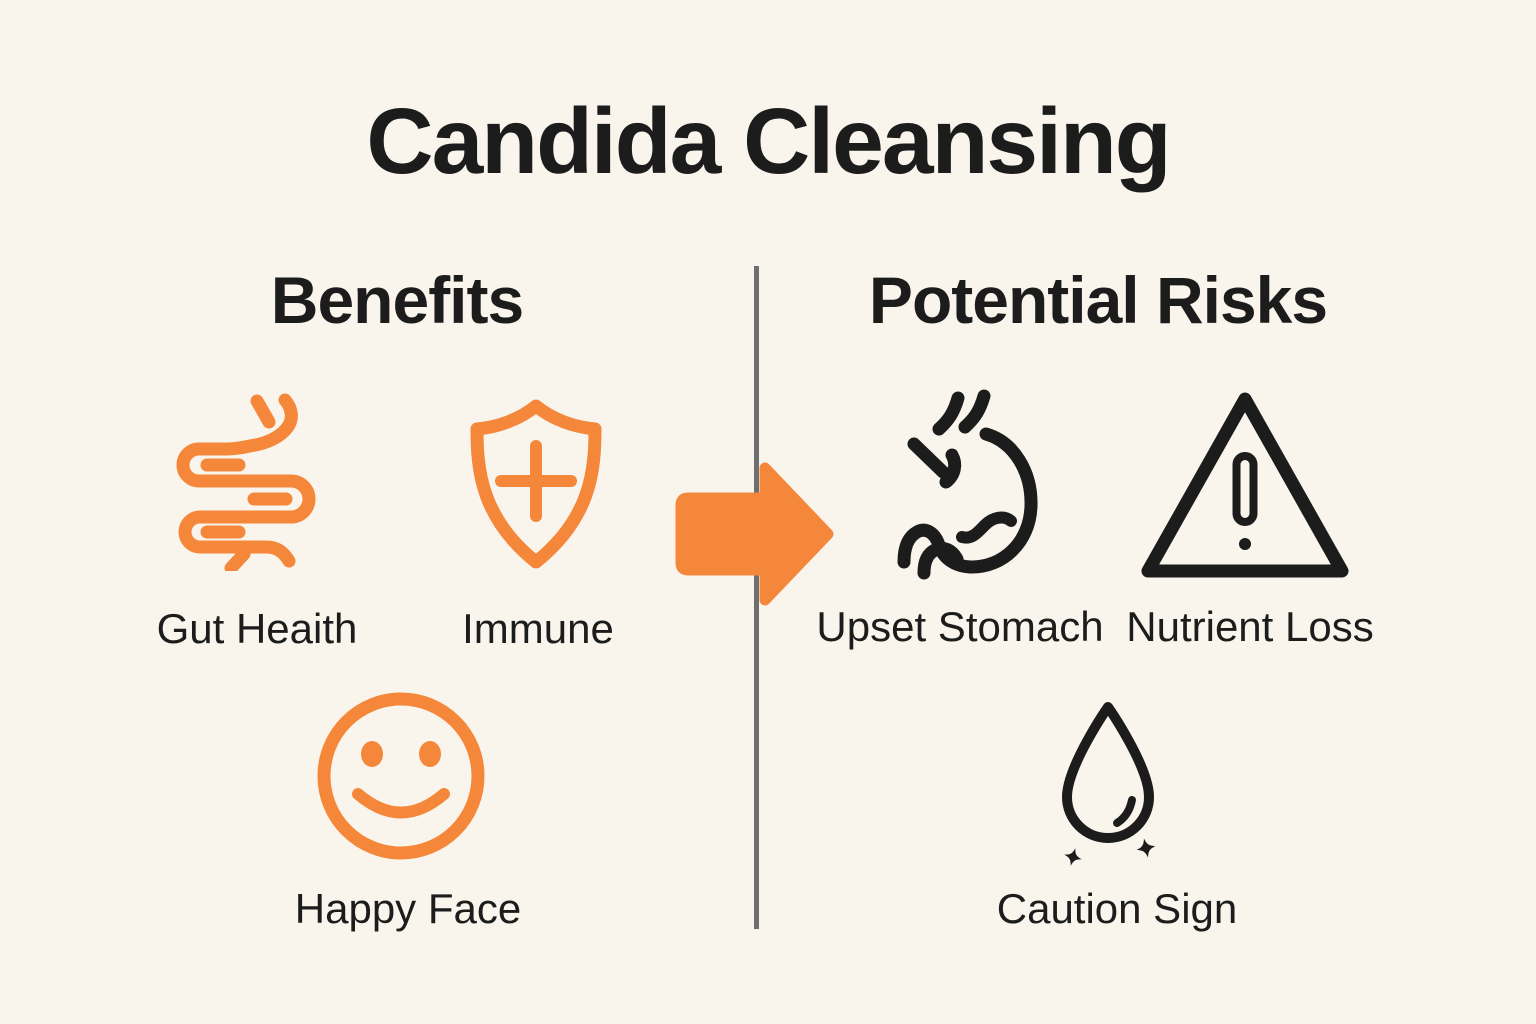  I want to click on benefits-heading: Benefits, so click(397, 300).